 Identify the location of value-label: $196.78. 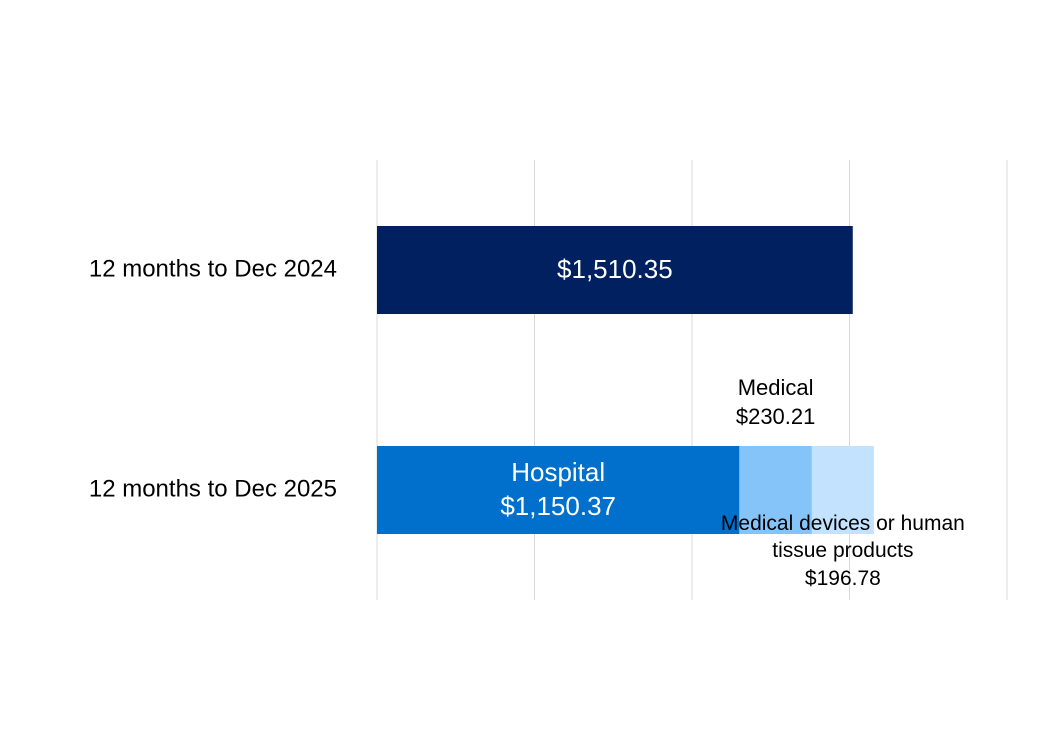
(842, 578).